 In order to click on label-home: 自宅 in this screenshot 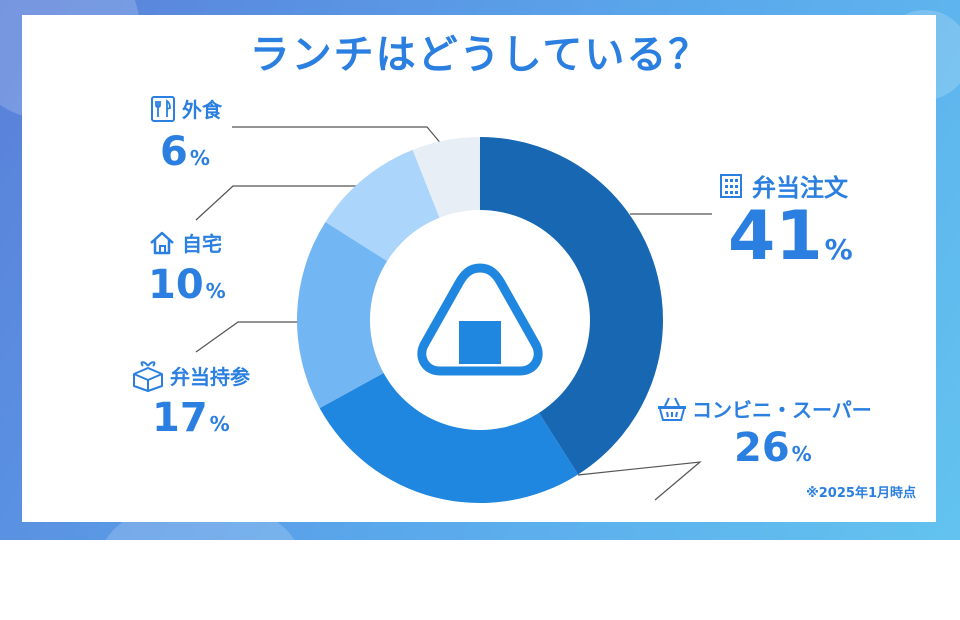, I will do `click(185, 242)`.